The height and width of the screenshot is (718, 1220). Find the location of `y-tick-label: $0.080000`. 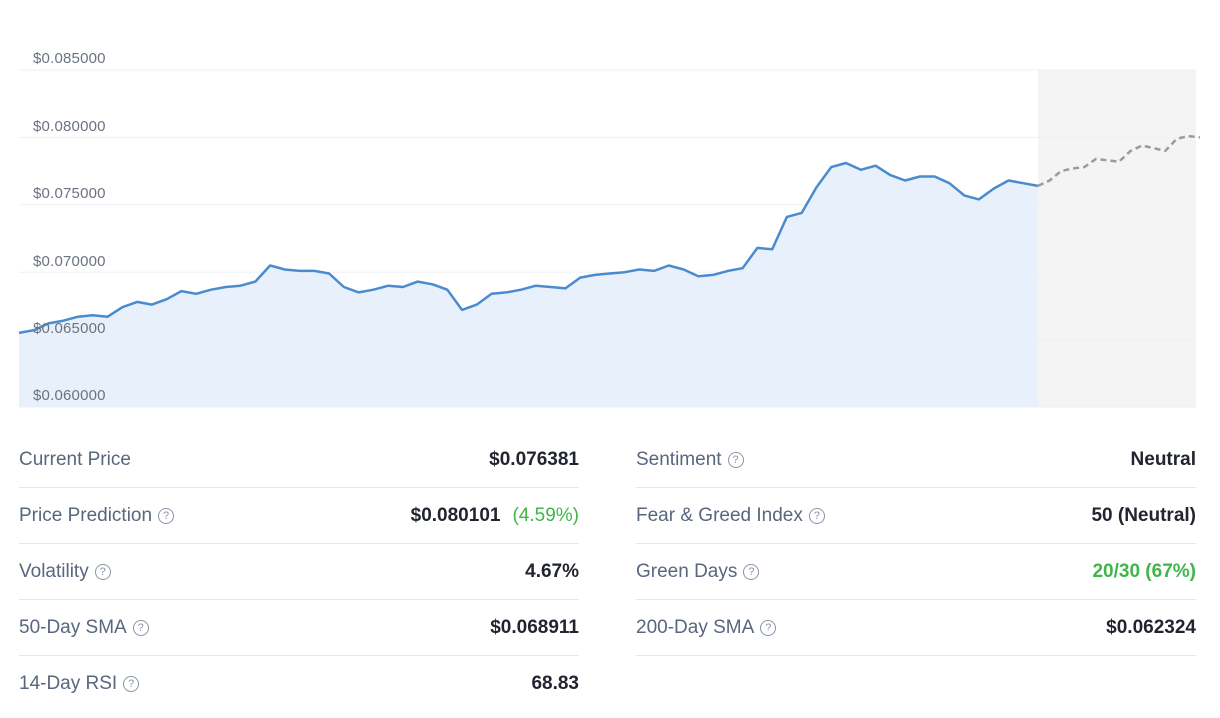

y-tick-label: $0.080000 is located at coordinates (69, 126).